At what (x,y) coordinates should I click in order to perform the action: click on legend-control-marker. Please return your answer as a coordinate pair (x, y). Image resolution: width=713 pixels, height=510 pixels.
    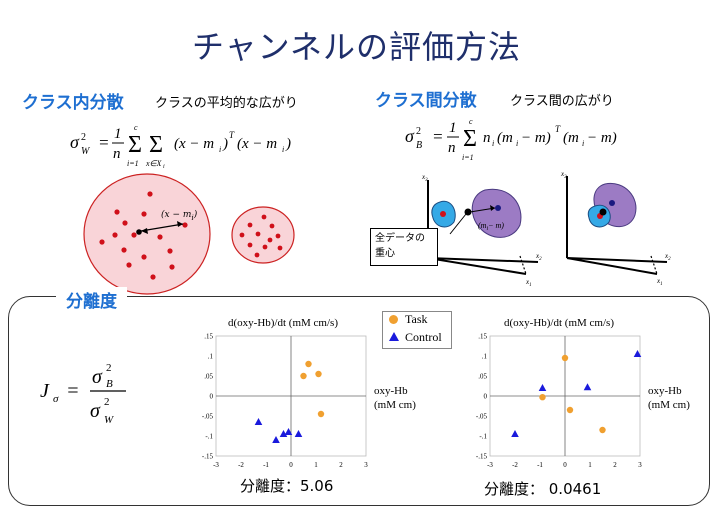
    Looking at the image, I should click on (394, 336).